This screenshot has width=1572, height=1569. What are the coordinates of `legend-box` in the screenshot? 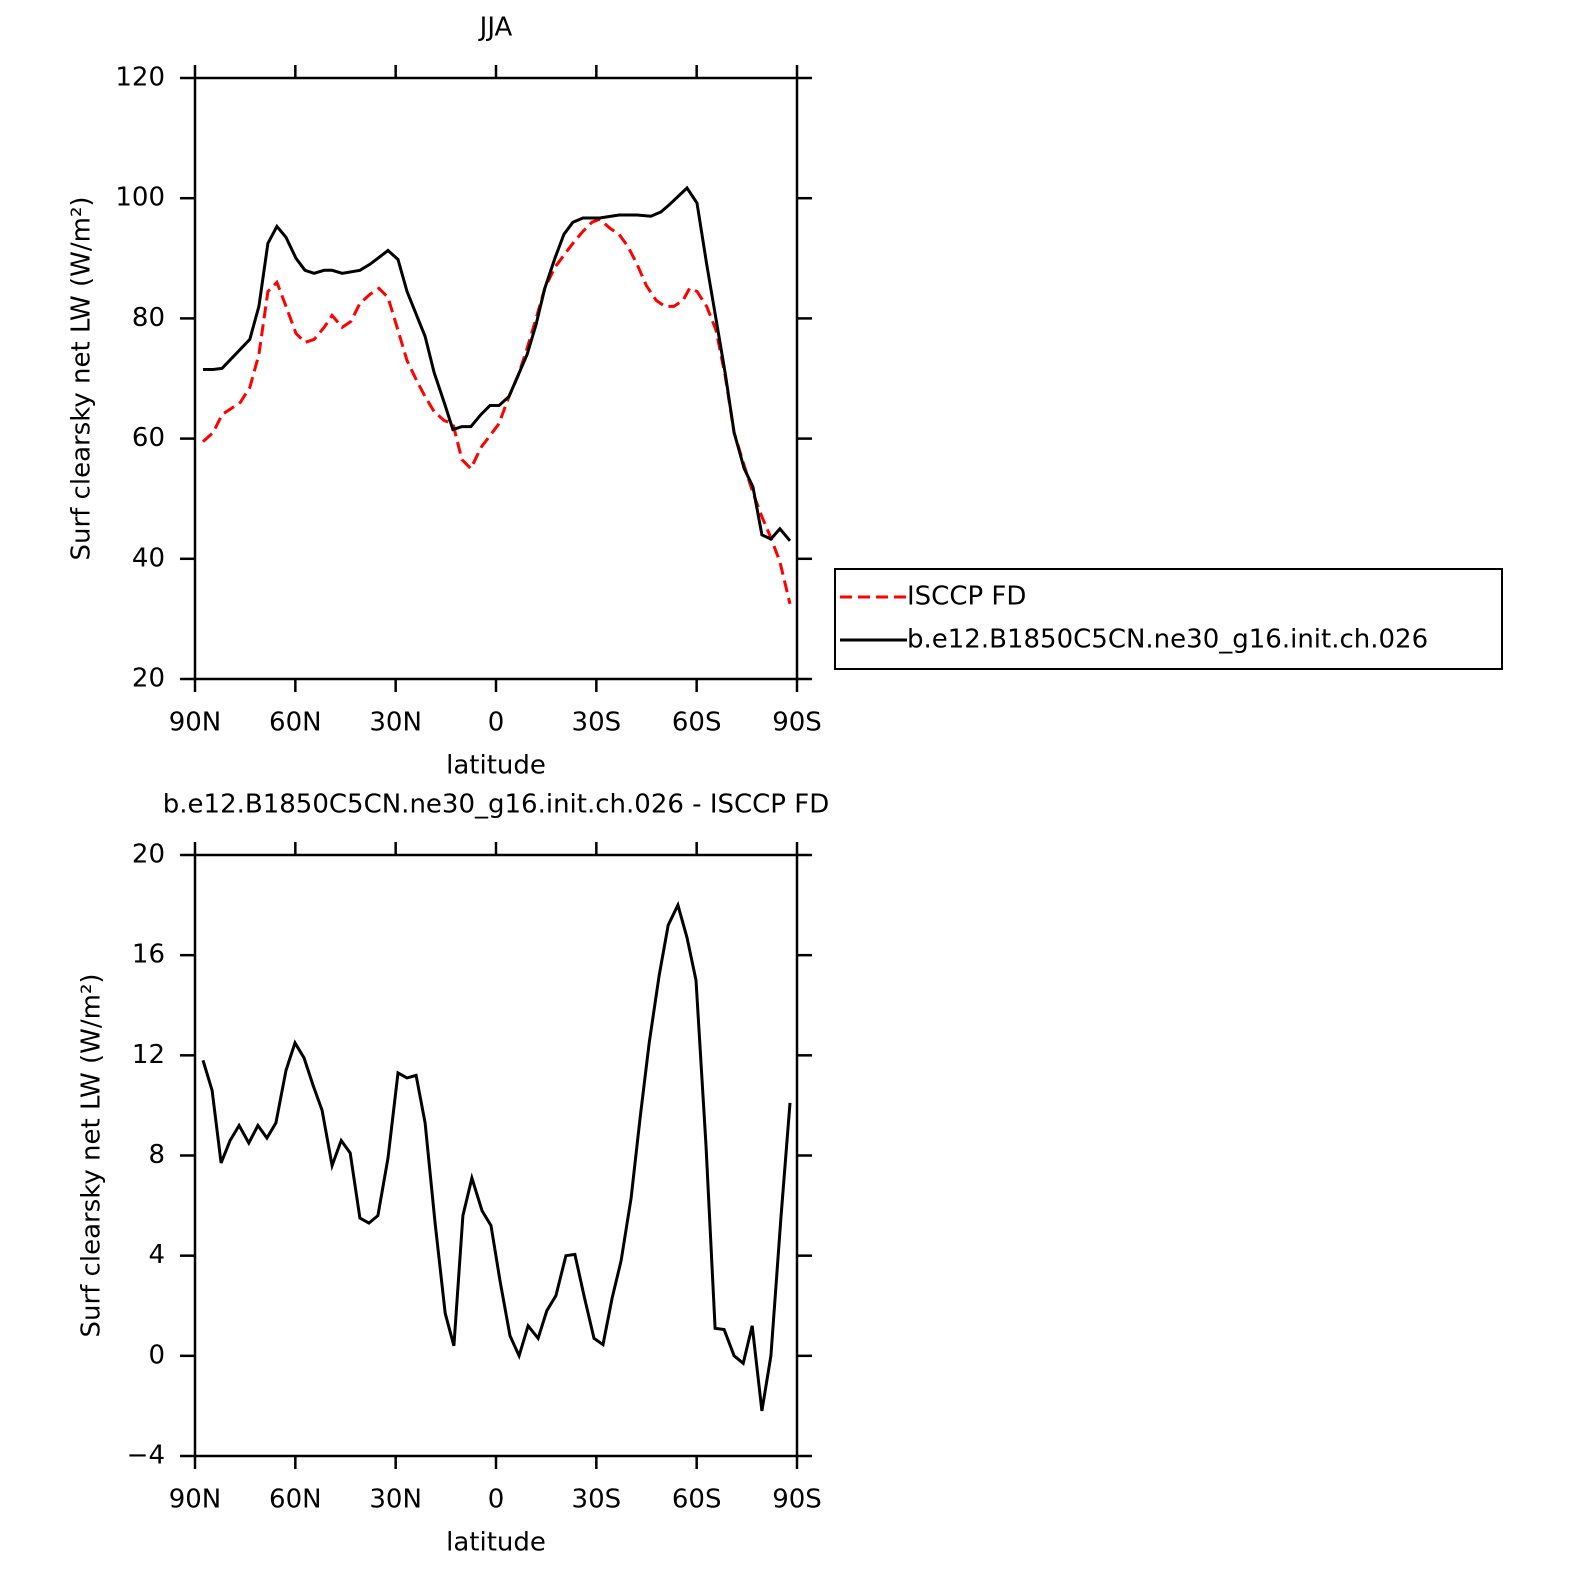 It's located at (1168, 619).